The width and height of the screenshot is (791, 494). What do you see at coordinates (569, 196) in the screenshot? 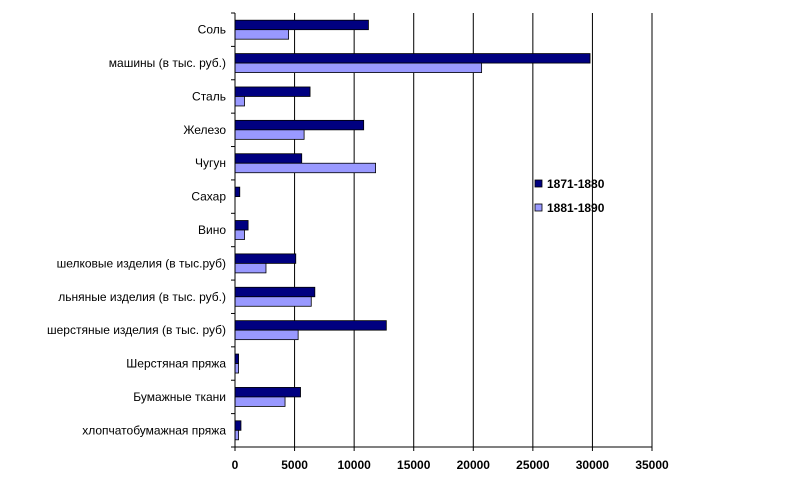
I see `legend: 1871-1880 1881-1890` at bounding box center [569, 196].